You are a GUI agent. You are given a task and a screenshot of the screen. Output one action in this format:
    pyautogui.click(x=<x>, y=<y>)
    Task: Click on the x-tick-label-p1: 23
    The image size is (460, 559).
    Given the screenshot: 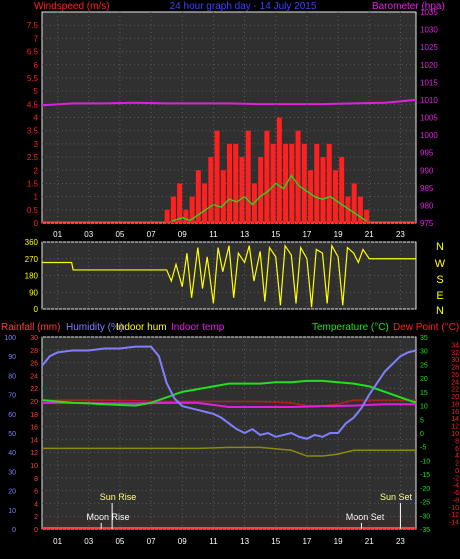 What is the action you would take?
    pyautogui.click(x=400, y=234)
    